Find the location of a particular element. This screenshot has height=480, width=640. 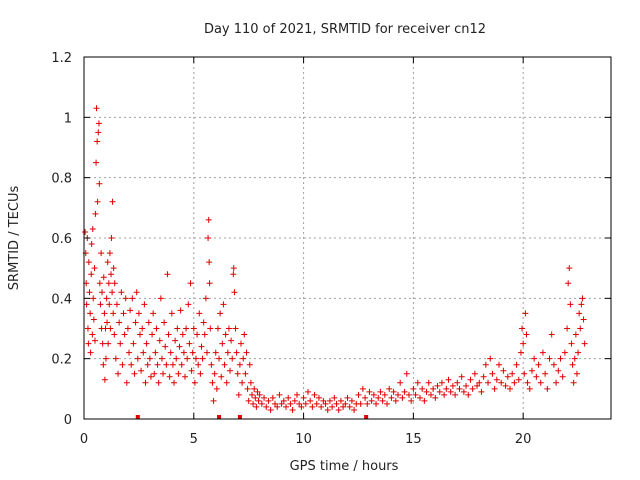

y-tick-label: 1.2 is located at coordinates (61, 58).